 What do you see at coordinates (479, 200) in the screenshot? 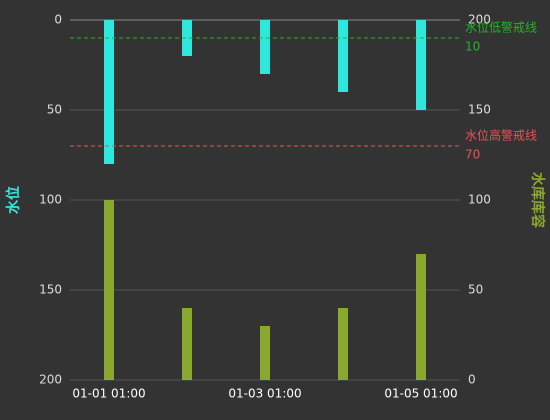
I see `y2-tick-label: 100` at bounding box center [479, 200].